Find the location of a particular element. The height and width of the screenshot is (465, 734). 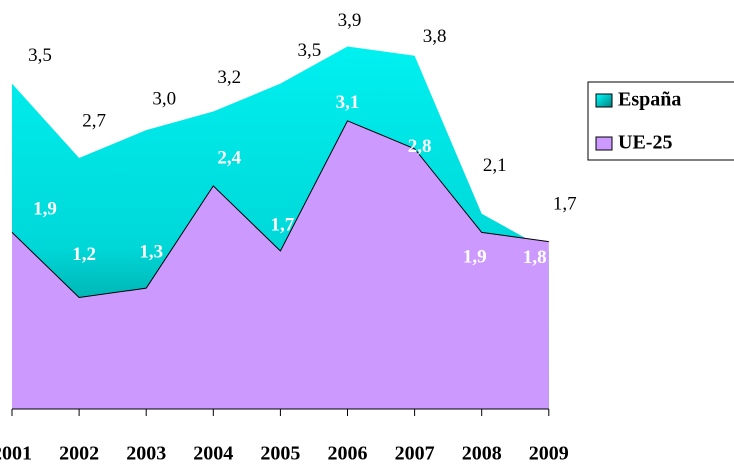

data-label: 1,2 is located at coordinates (84, 254).